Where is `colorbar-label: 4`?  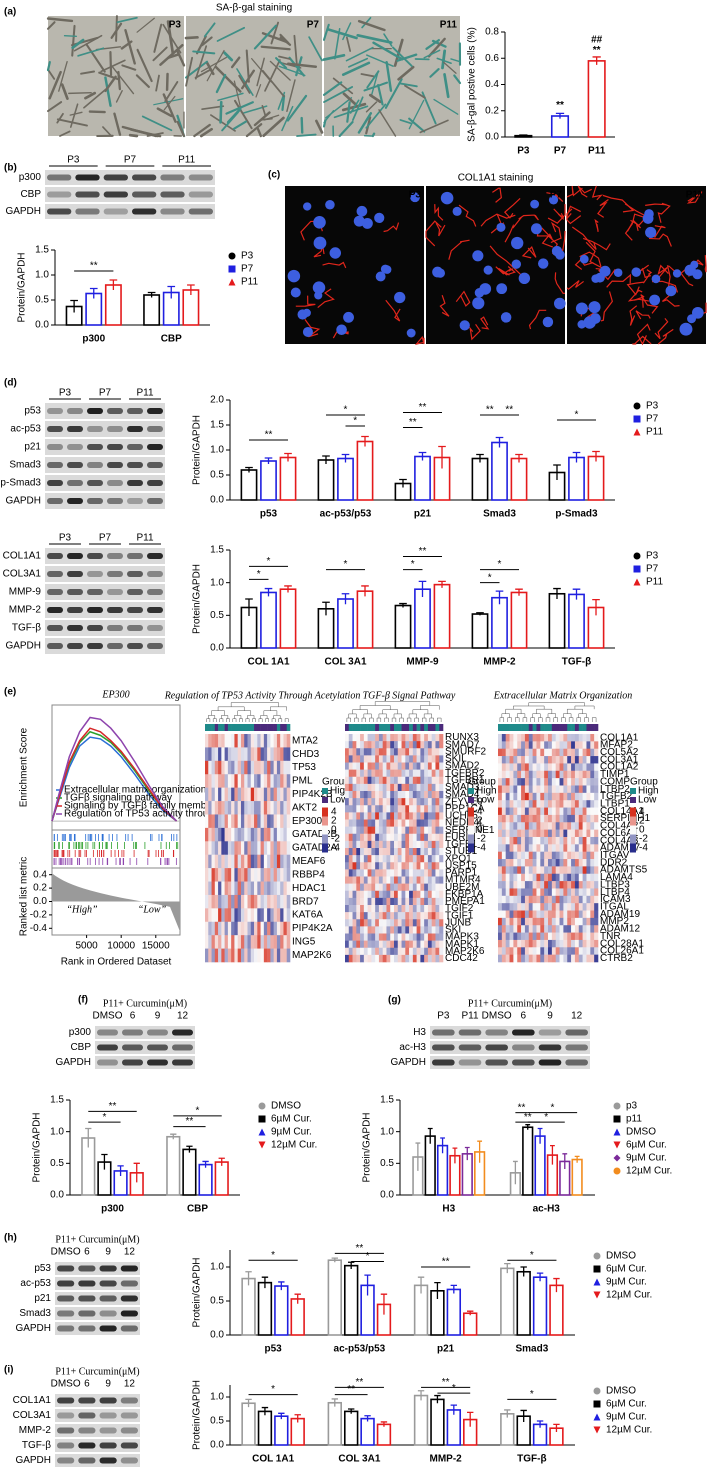 colorbar-label: 4 is located at coordinates (642, 812).